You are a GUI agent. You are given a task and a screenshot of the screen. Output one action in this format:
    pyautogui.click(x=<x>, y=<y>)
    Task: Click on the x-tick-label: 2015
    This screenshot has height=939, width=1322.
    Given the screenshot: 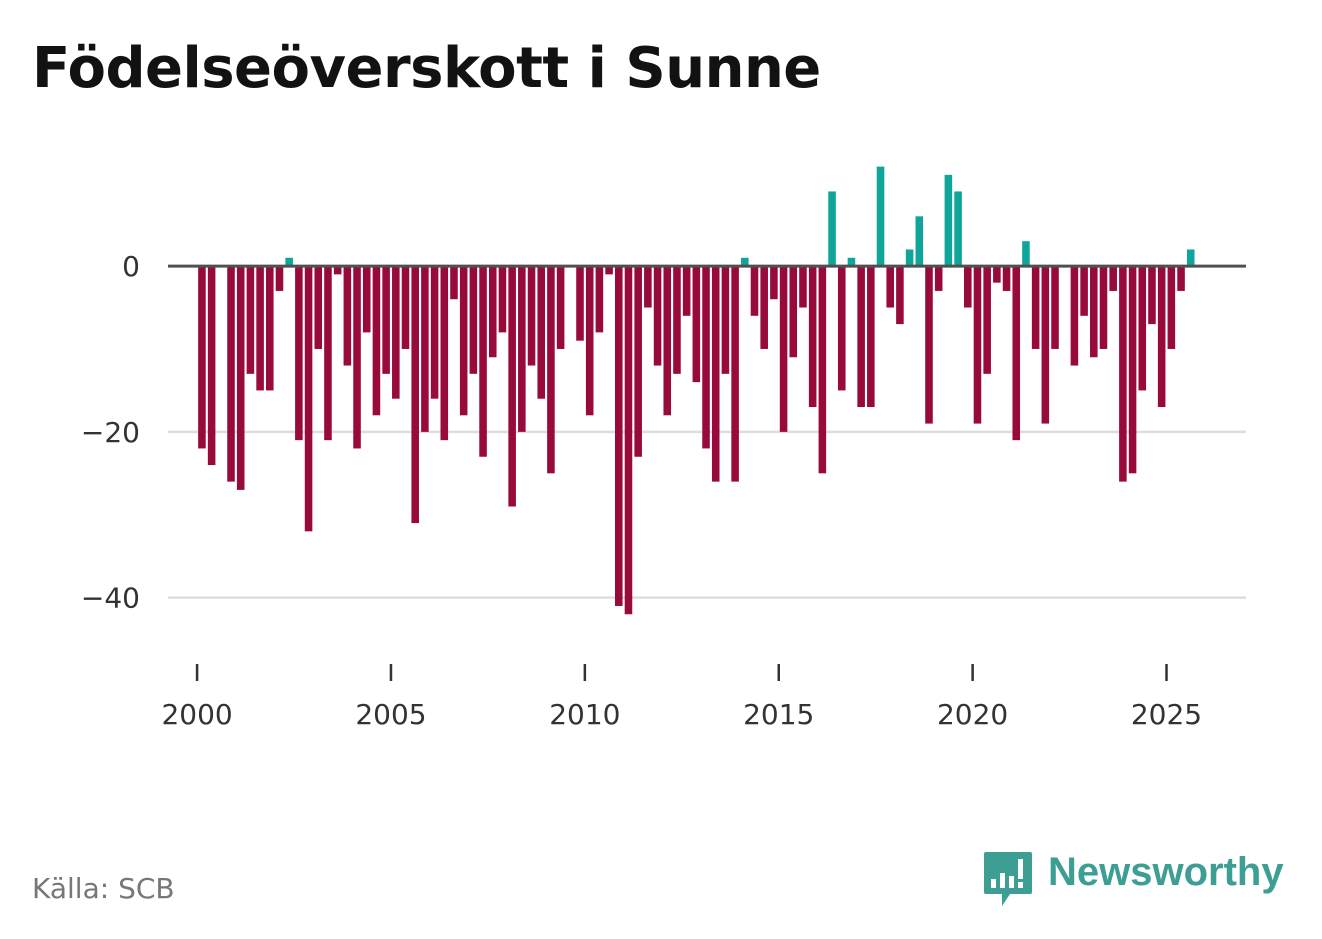 What is the action you would take?
    pyautogui.click(x=778, y=714)
    